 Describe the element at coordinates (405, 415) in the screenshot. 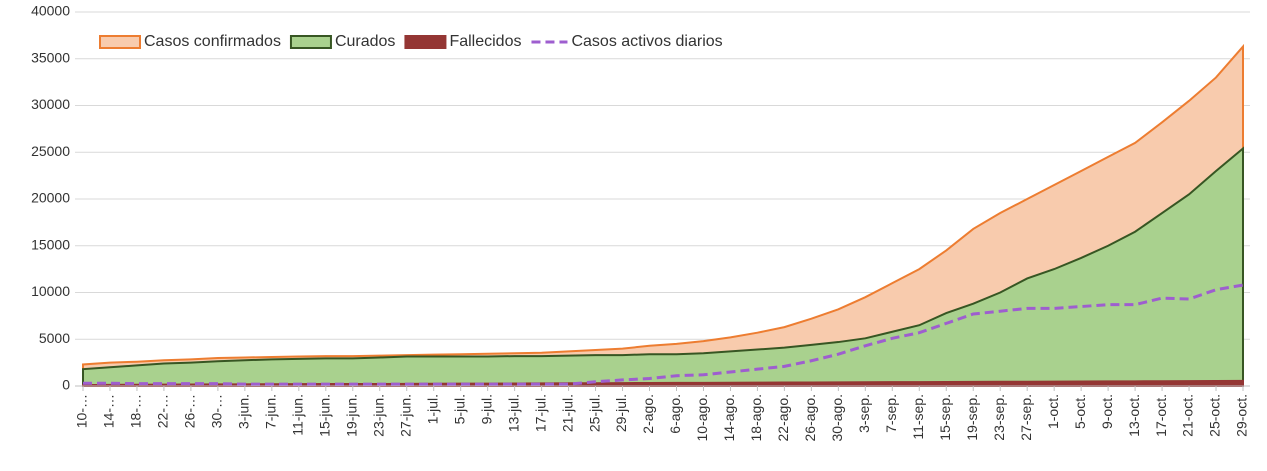

I see `x-tick-label: 27-jun.` at that location.